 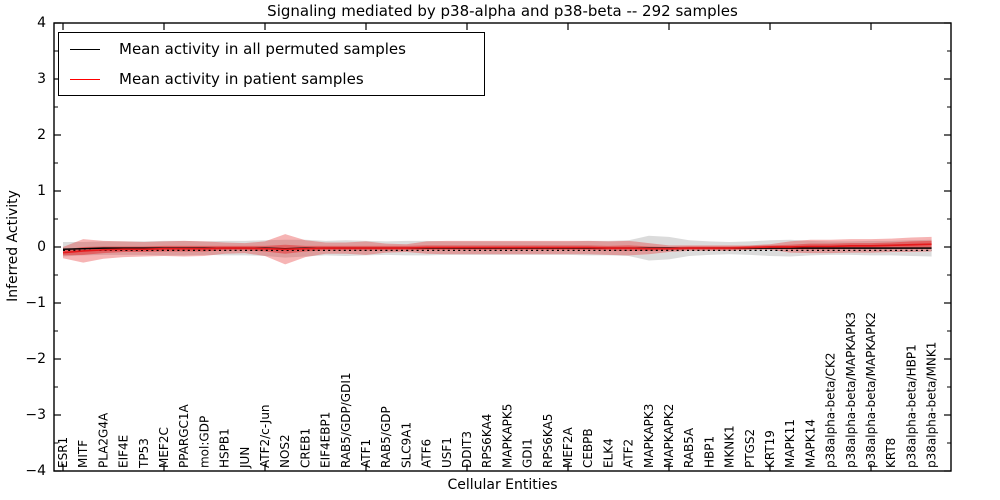 I want to click on y-tick-label: −3, so click(x=35, y=415).